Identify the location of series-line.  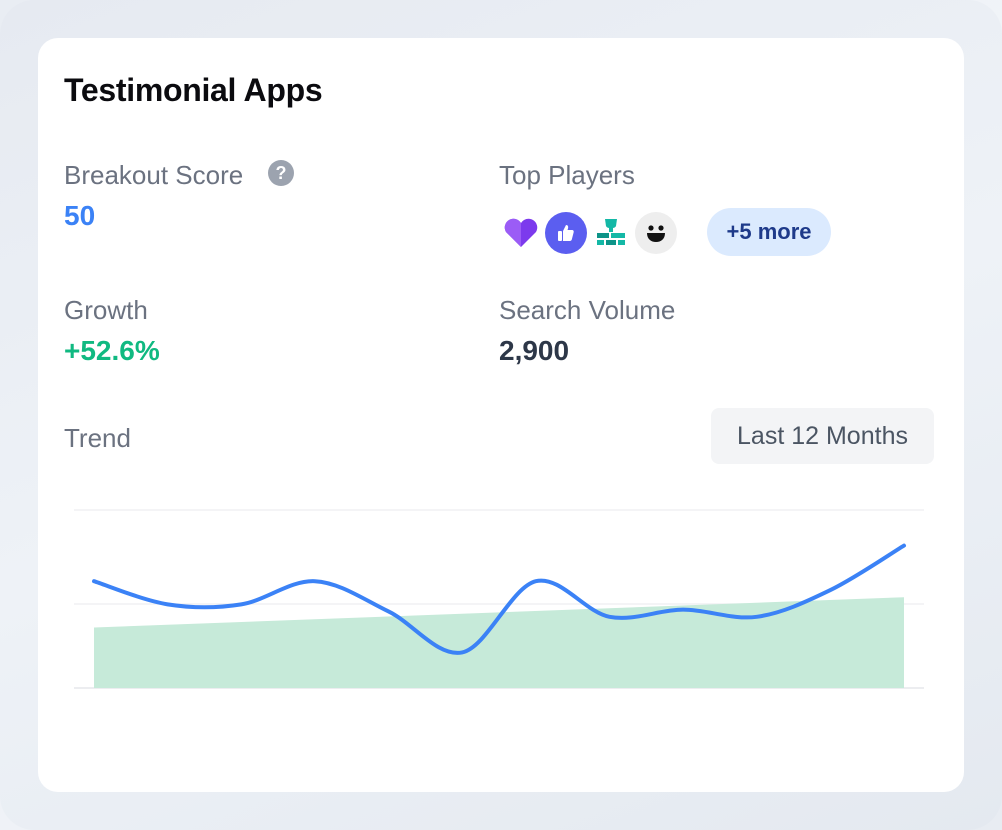
(499, 599).